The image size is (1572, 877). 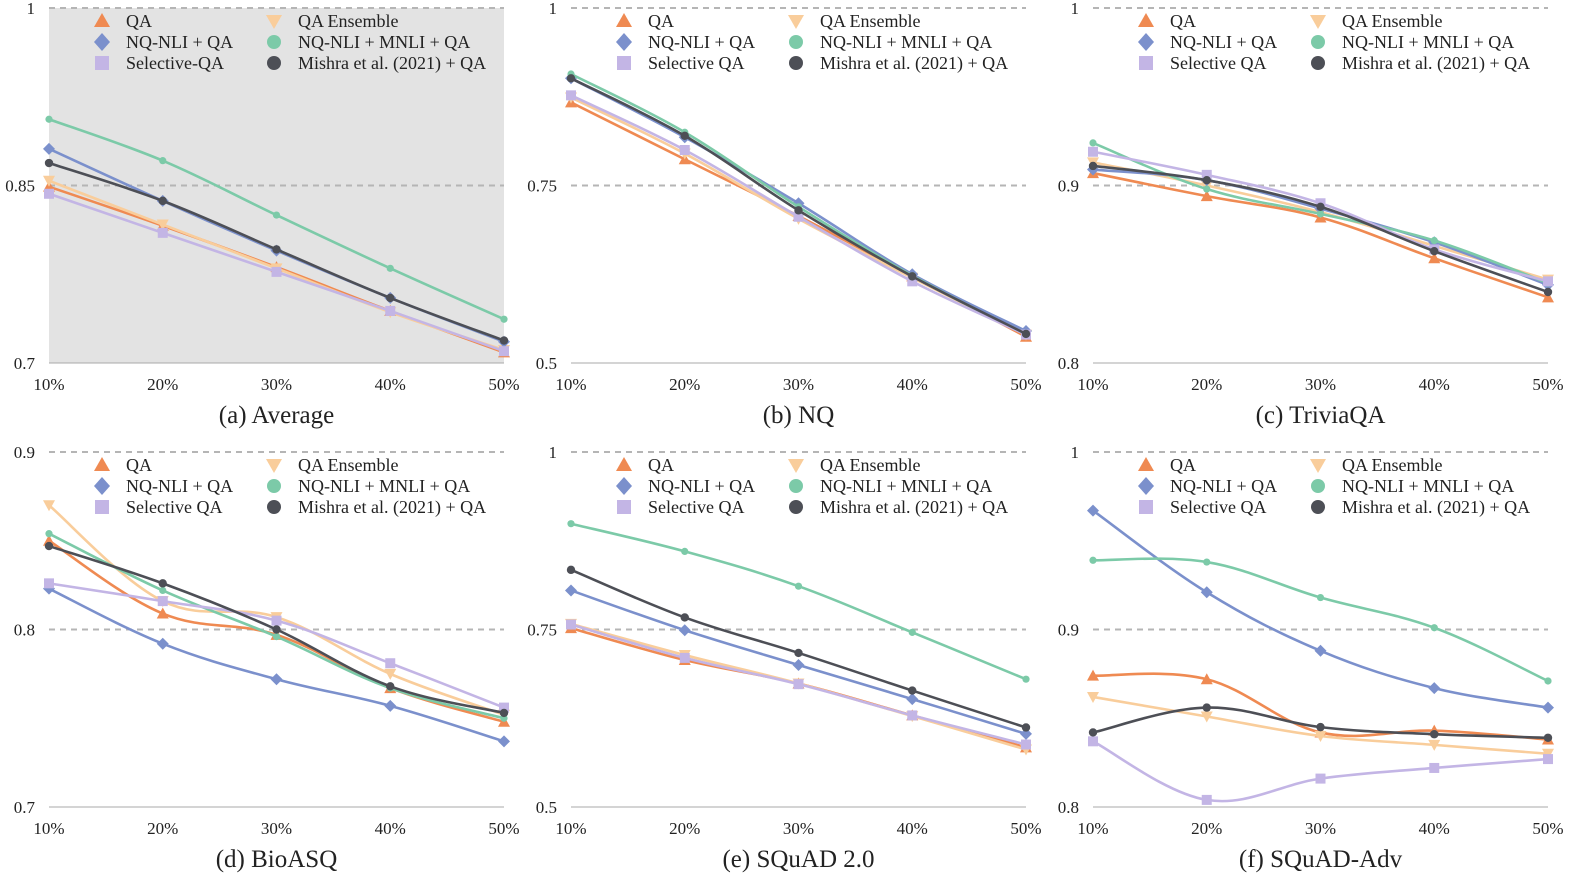 I want to click on legend-marker-d-nq-nli-mnli-qa, so click(x=274, y=486).